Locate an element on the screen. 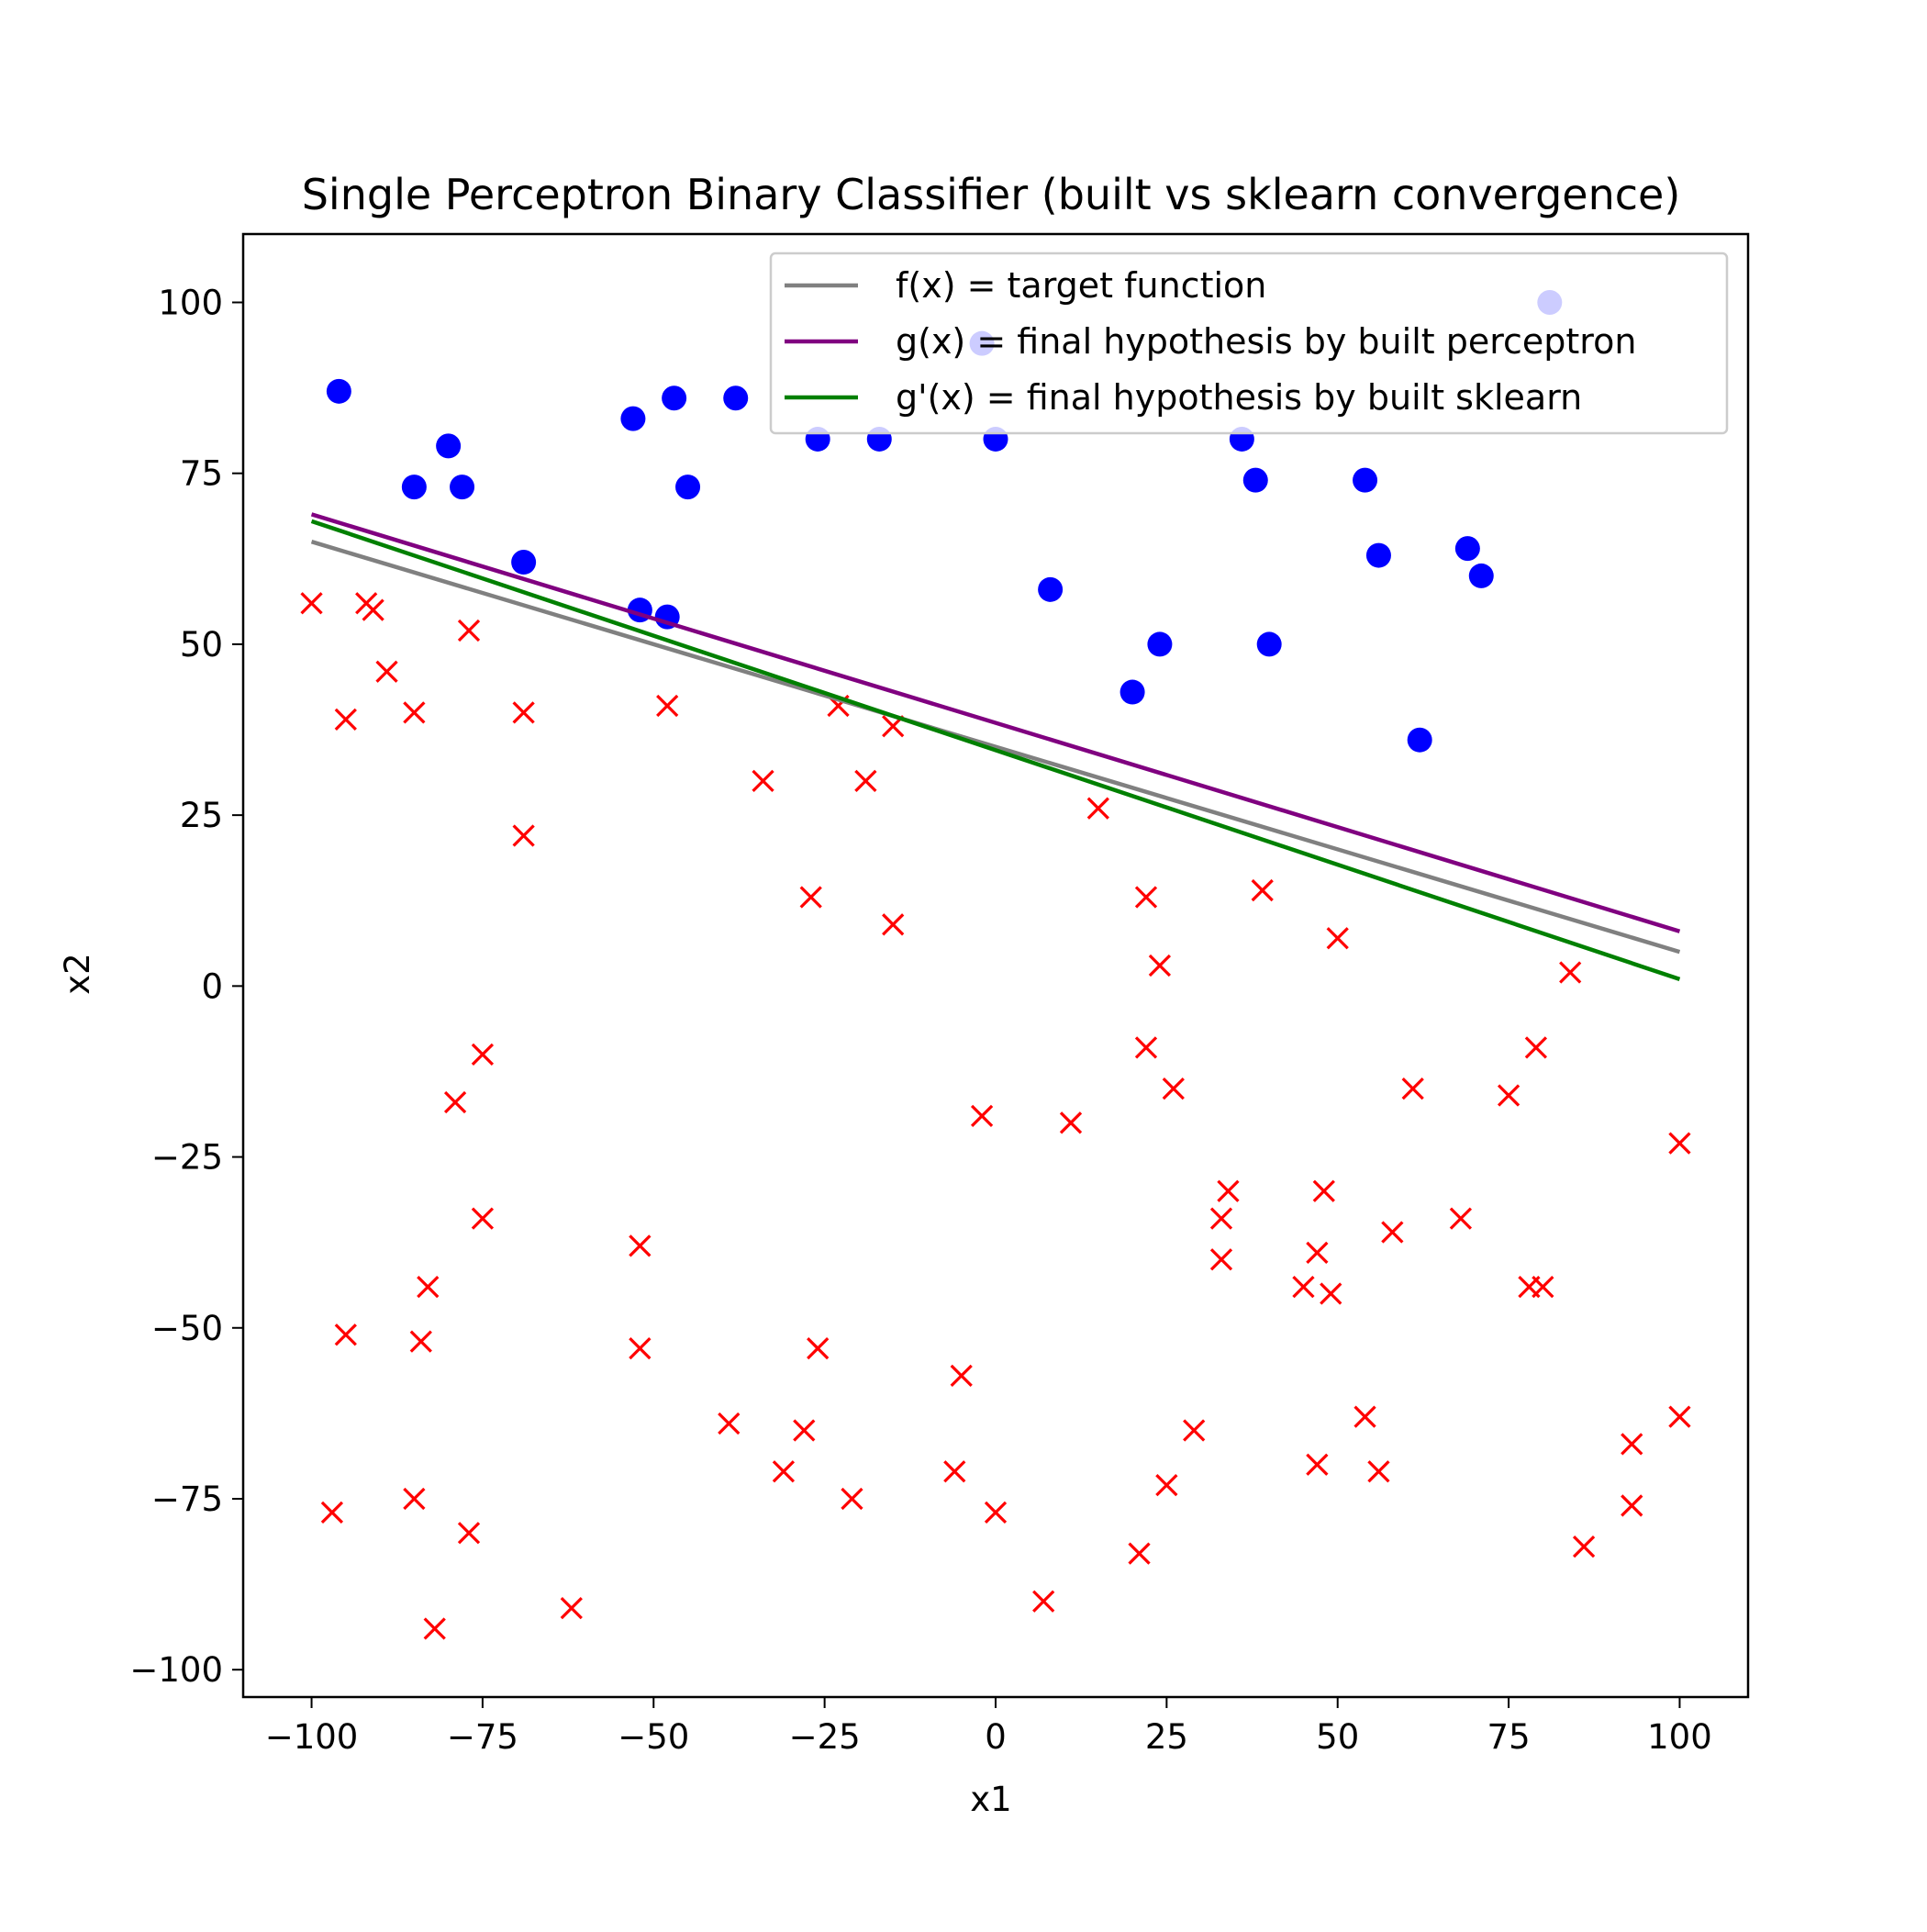  x-axis-label: x1 is located at coordinates (991, 1799).